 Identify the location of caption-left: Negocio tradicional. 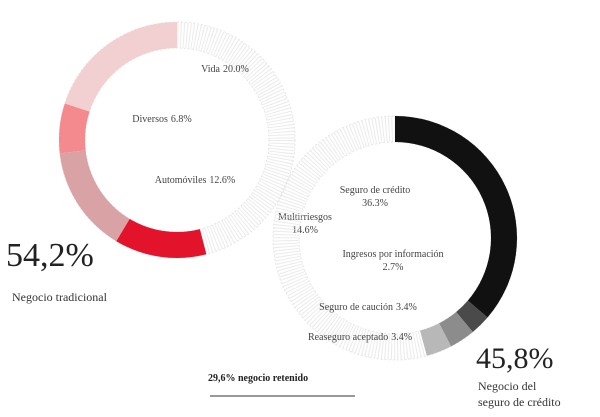
(60, 297).